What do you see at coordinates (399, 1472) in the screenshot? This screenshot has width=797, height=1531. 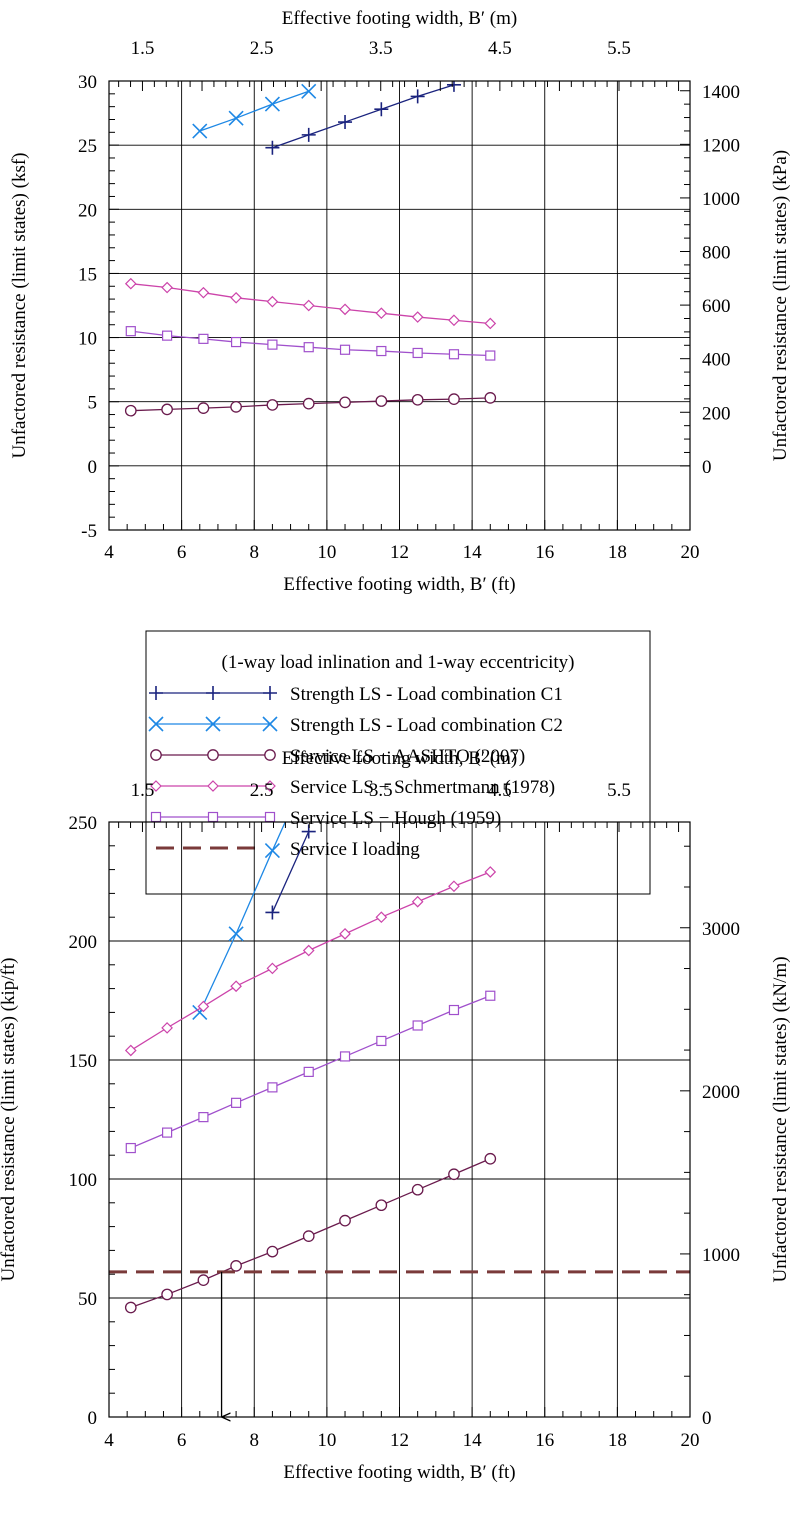 I see `chart-bottom-x-label: Effective footing width, B′ (ft)` at bounding box center [399, 1472].